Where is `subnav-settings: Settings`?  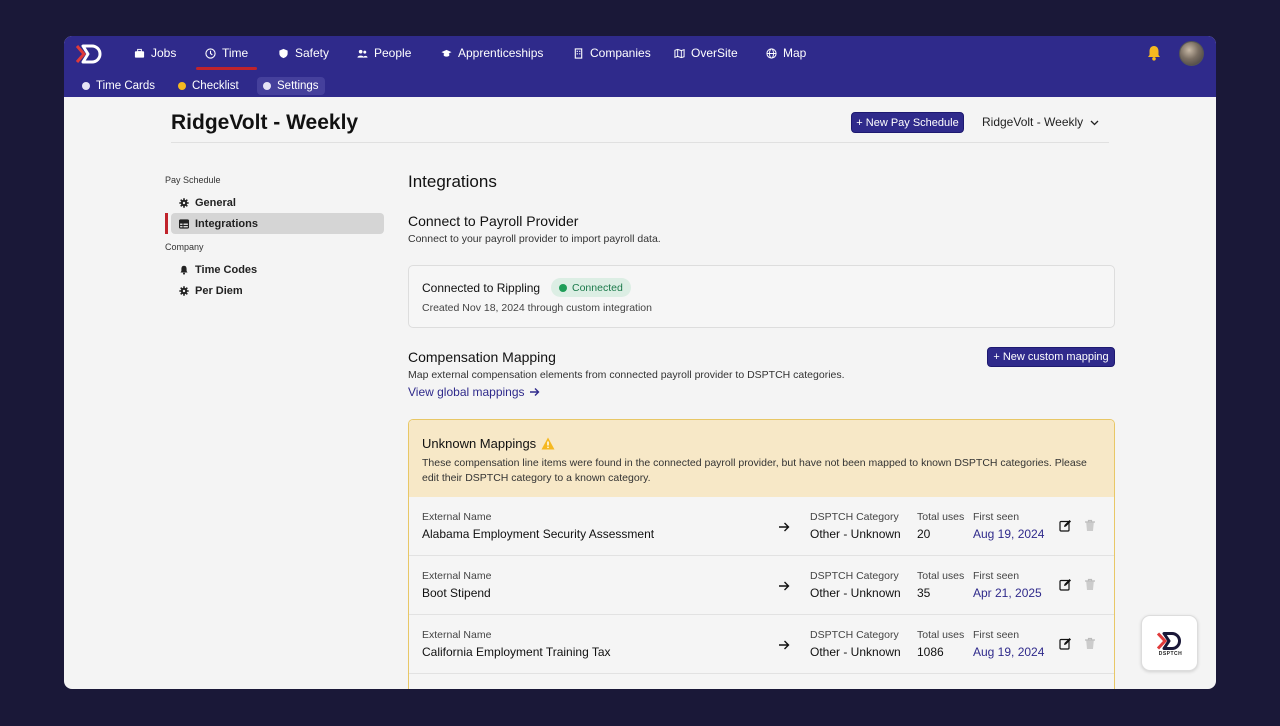 subnav-settings: Settings is located at coordinates (291, 86).